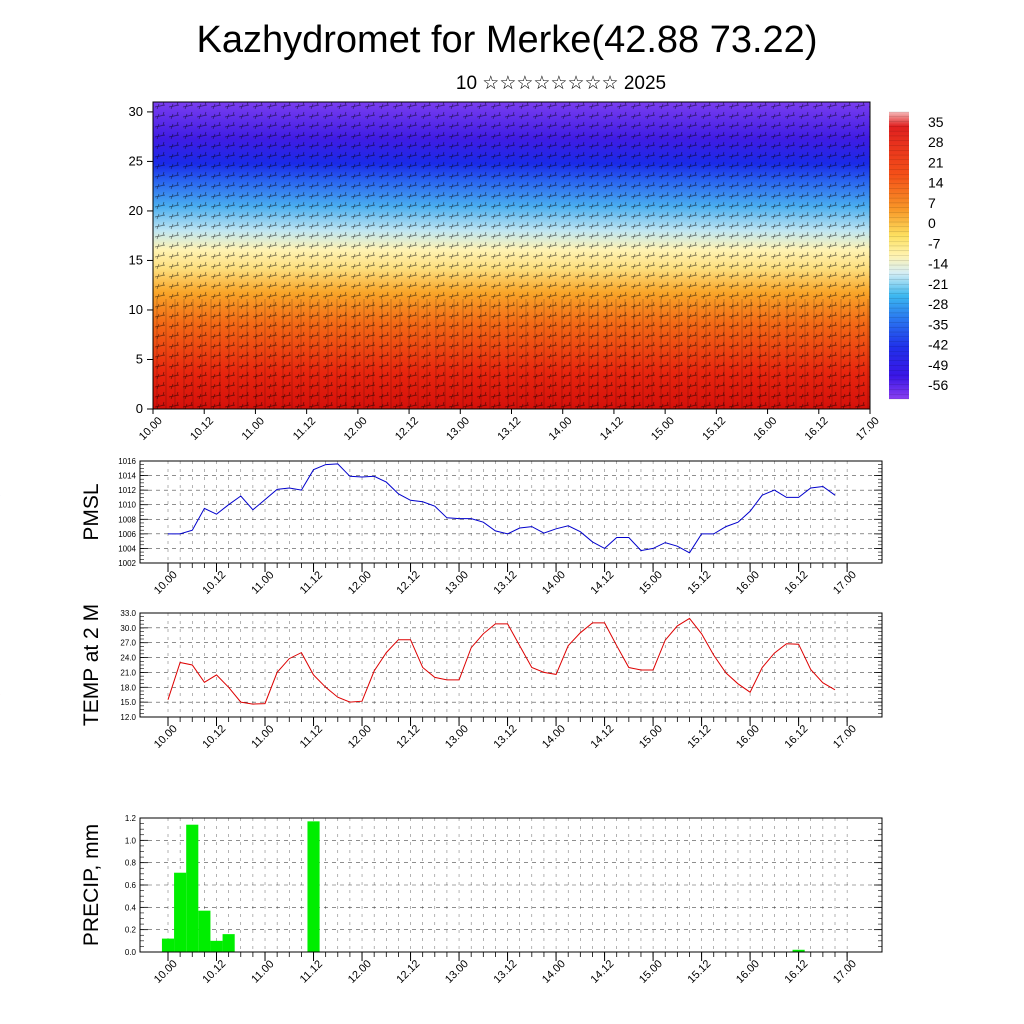 This screenshot has width=1024, height=1024. Describe the element at coordinates (253, 428) in the screenshot. I see `heatmap-x-tick-label: 11.00` at that location.